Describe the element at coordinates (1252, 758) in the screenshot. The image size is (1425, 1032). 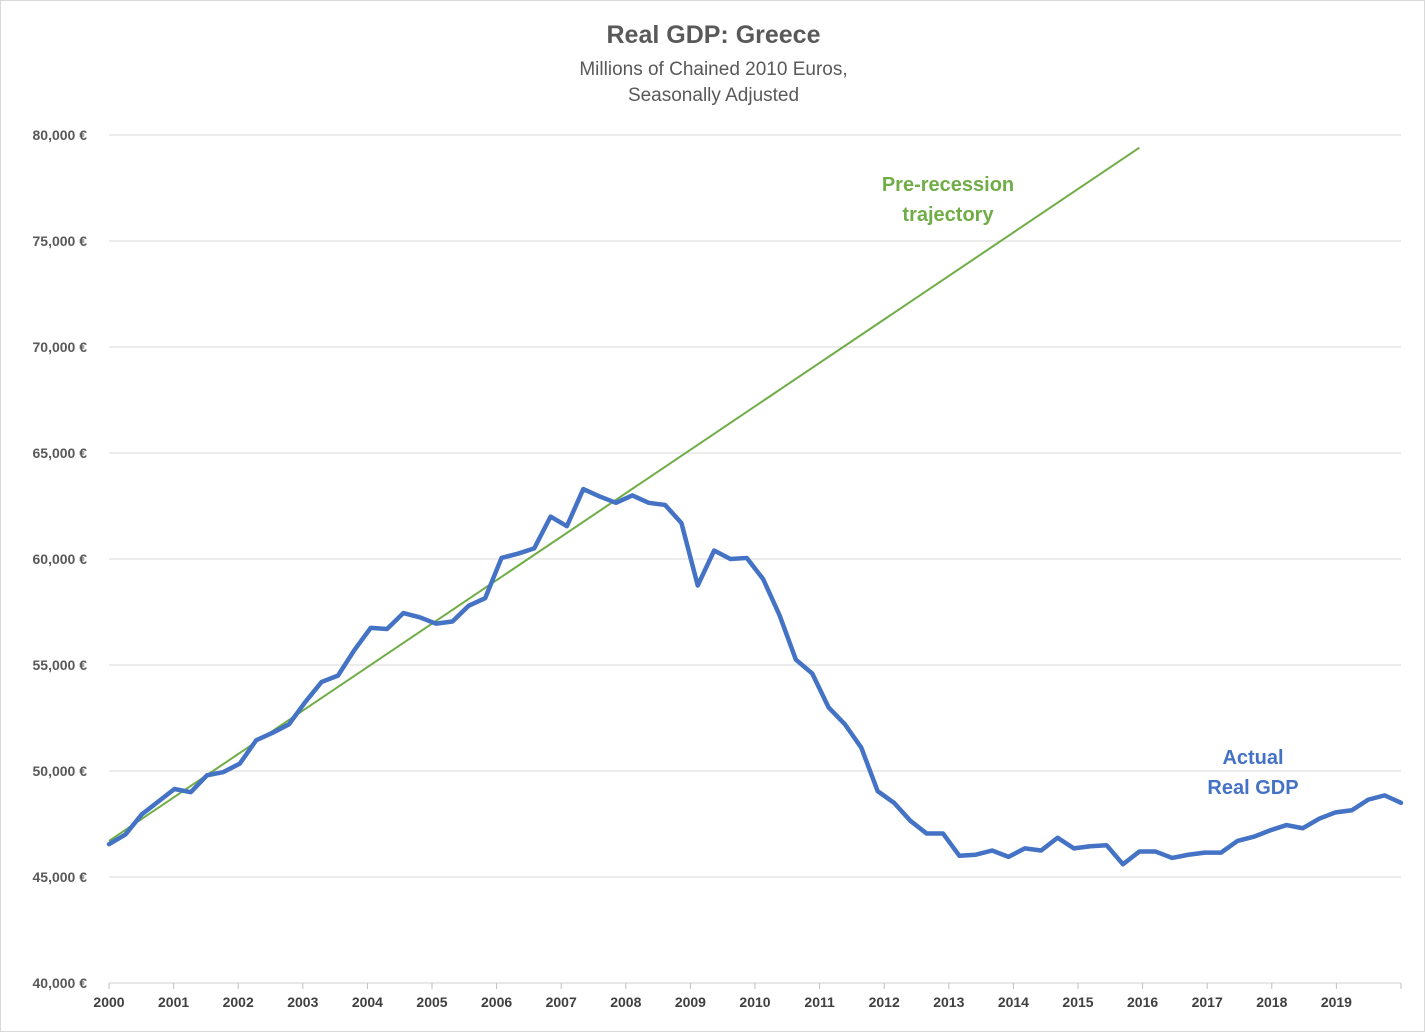
I see `annotation-actual-line-1: Actual` at that location.